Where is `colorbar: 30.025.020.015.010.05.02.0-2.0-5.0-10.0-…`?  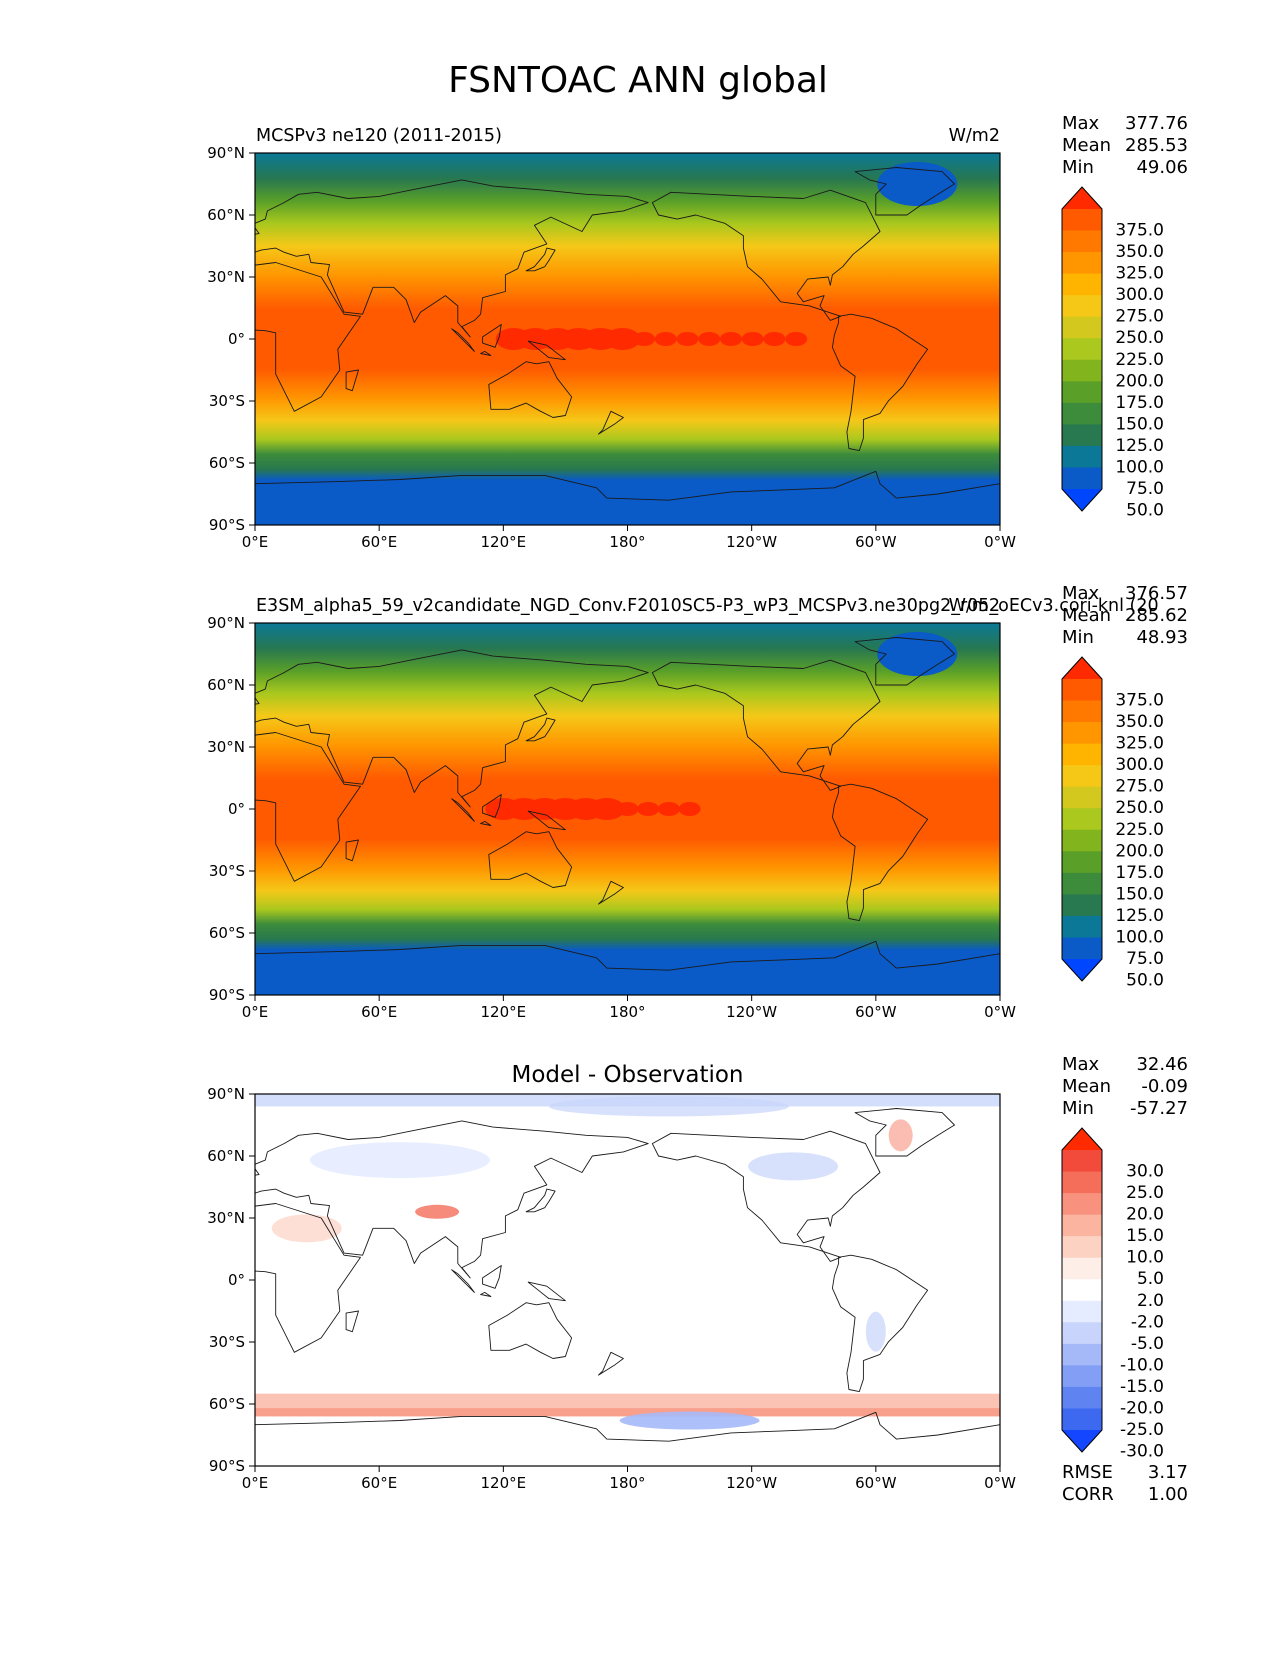 colorbar: 30.025.020.015.010.05.02.0-2.0-5.0-10.0-… is located at coordinates (1112, 1294).